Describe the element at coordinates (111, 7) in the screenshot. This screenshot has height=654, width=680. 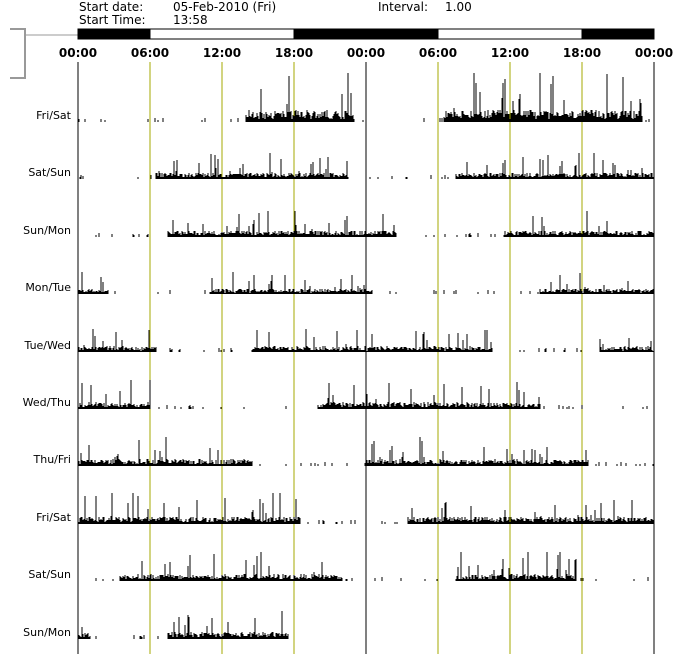
I see `start-date-label: Start date:` at that location.